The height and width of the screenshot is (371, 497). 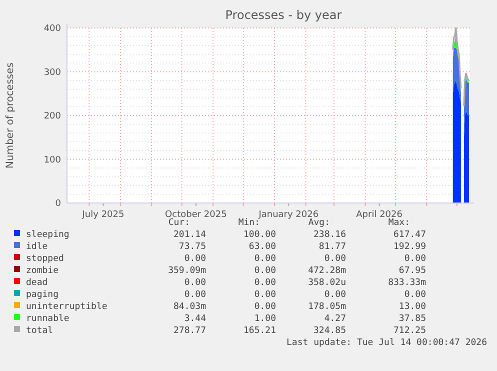 I want to click on text: 472.28m, so click(x=327, y=271).